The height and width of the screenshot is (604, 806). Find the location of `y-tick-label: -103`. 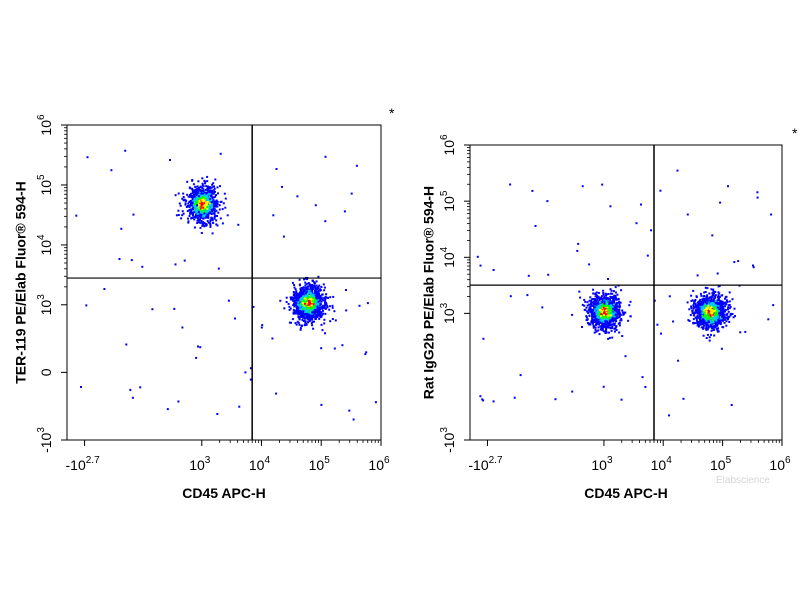

y-tick-label: -103 is located at coordinates (448, 440).